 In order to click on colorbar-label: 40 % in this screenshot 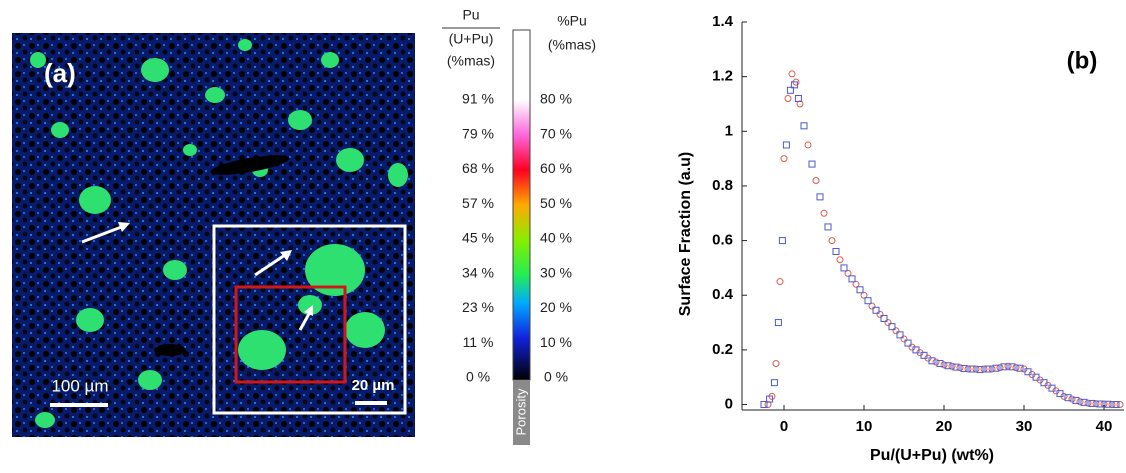, I will do `click(556, 238)`.